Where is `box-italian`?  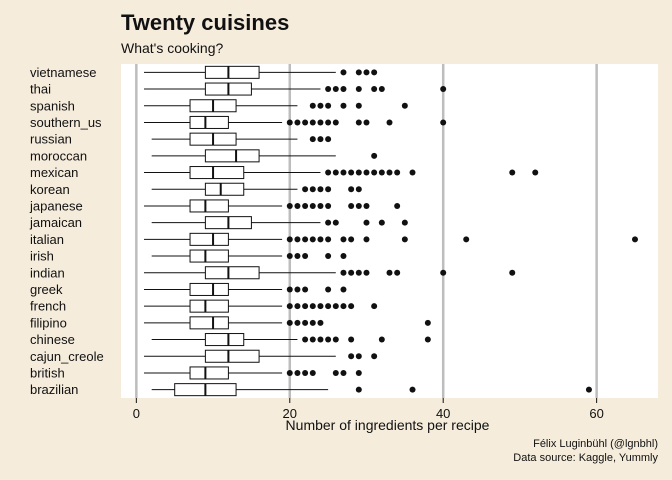 box-italian is located at coordinates (209, 239).